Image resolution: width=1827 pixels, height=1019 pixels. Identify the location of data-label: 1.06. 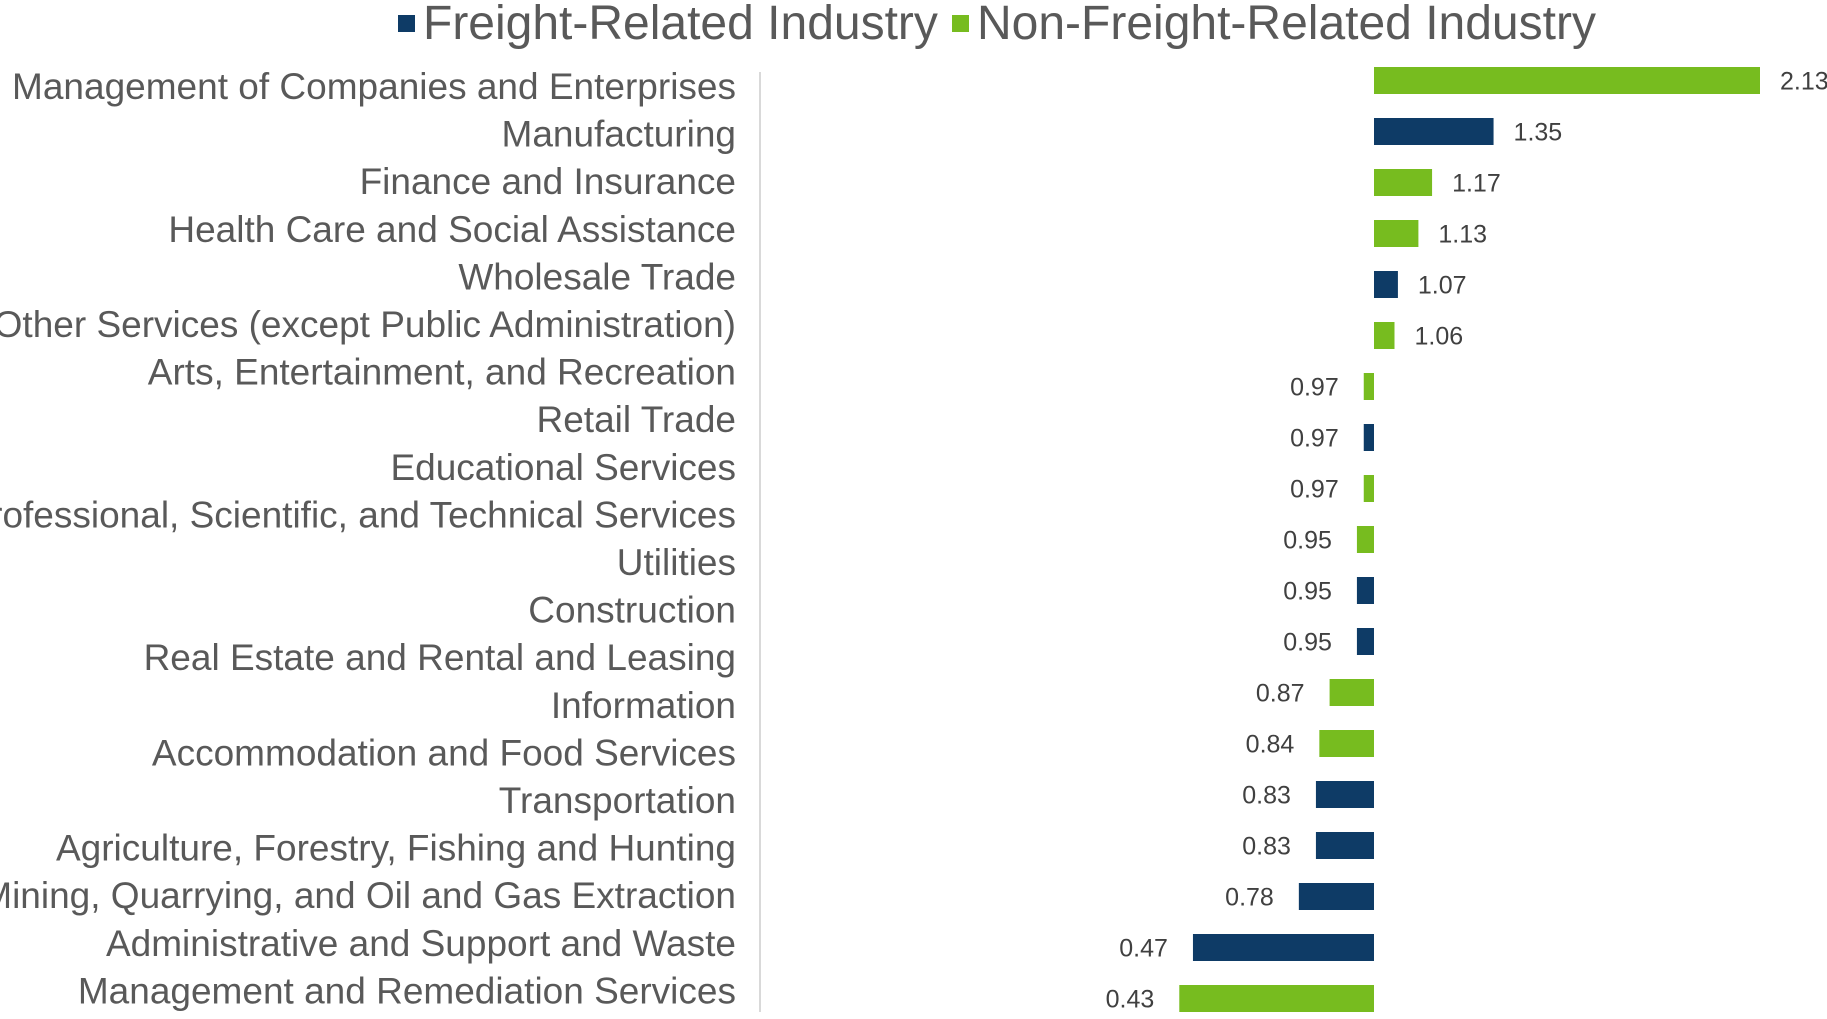
(1438, 337).